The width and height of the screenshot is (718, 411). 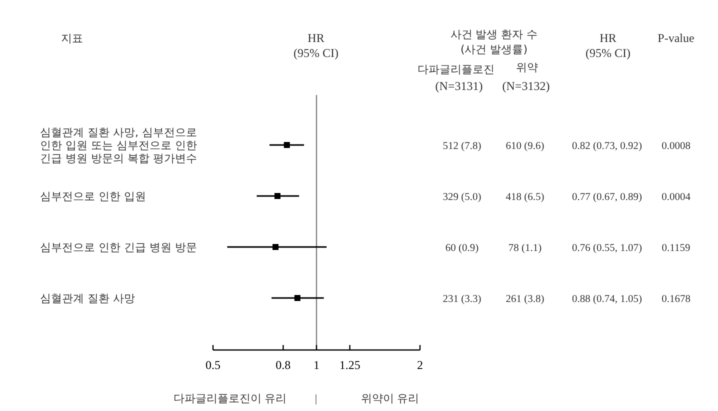 I want to click on text: 329 (5.0), so click(x=462, y=197).